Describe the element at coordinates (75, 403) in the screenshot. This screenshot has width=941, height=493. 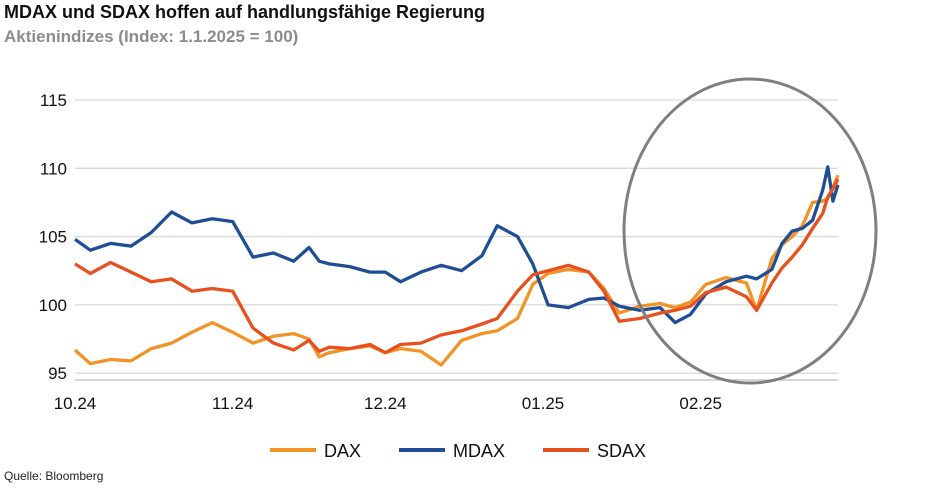
I see `x-tick-label: 10.24` at that location.